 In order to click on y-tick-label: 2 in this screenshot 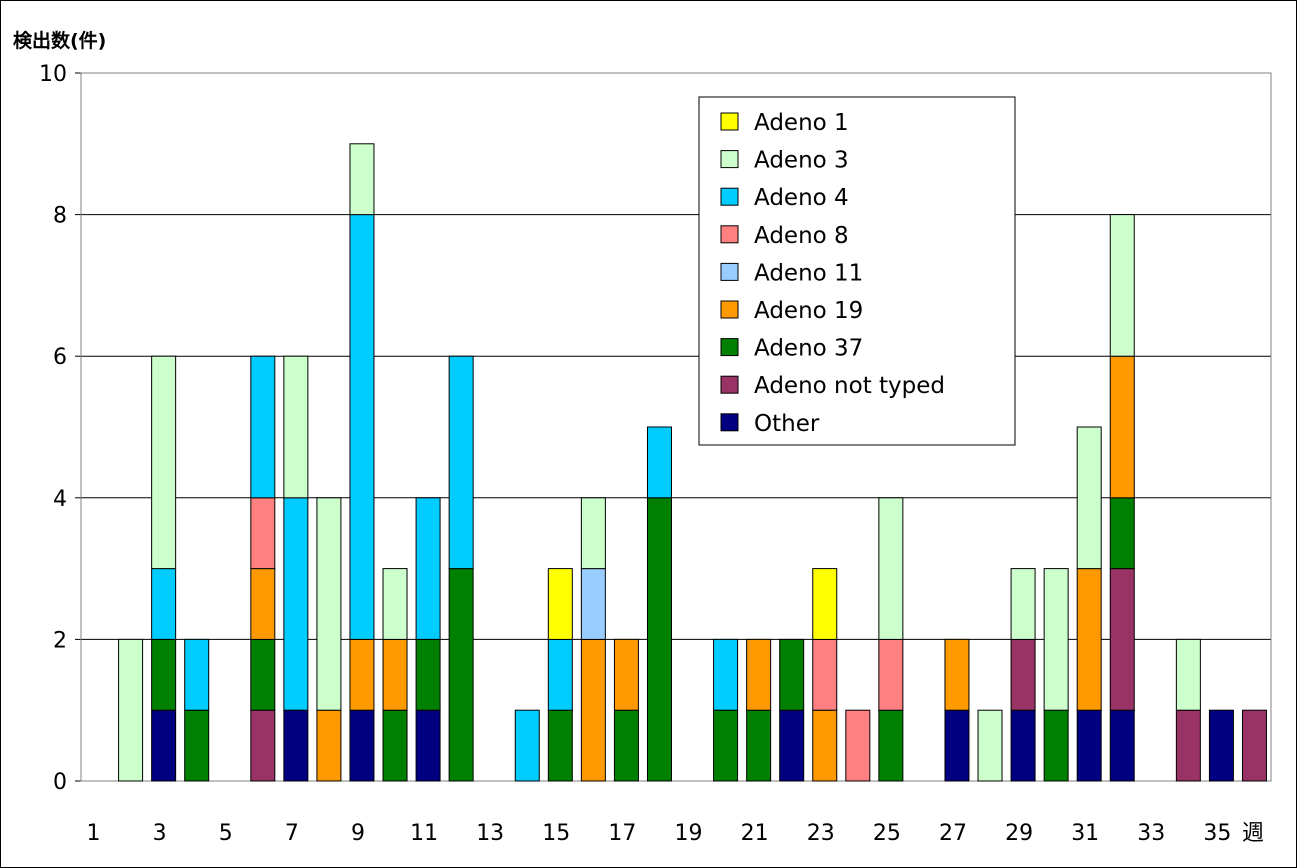, I will do `click(60, 640)`.